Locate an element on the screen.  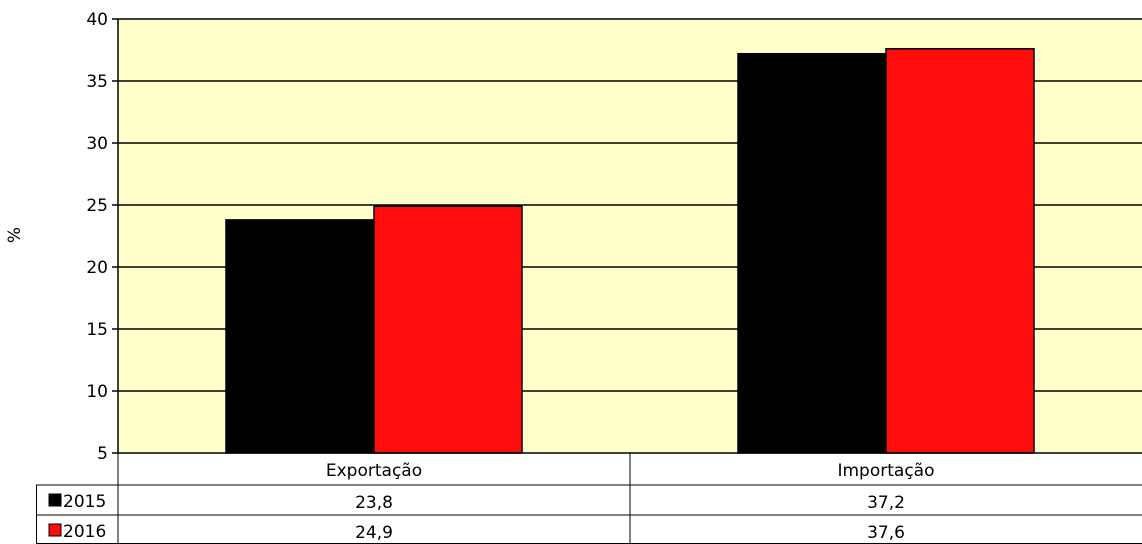
legend-series-name: 2016 is located at coordinates (84, 532).